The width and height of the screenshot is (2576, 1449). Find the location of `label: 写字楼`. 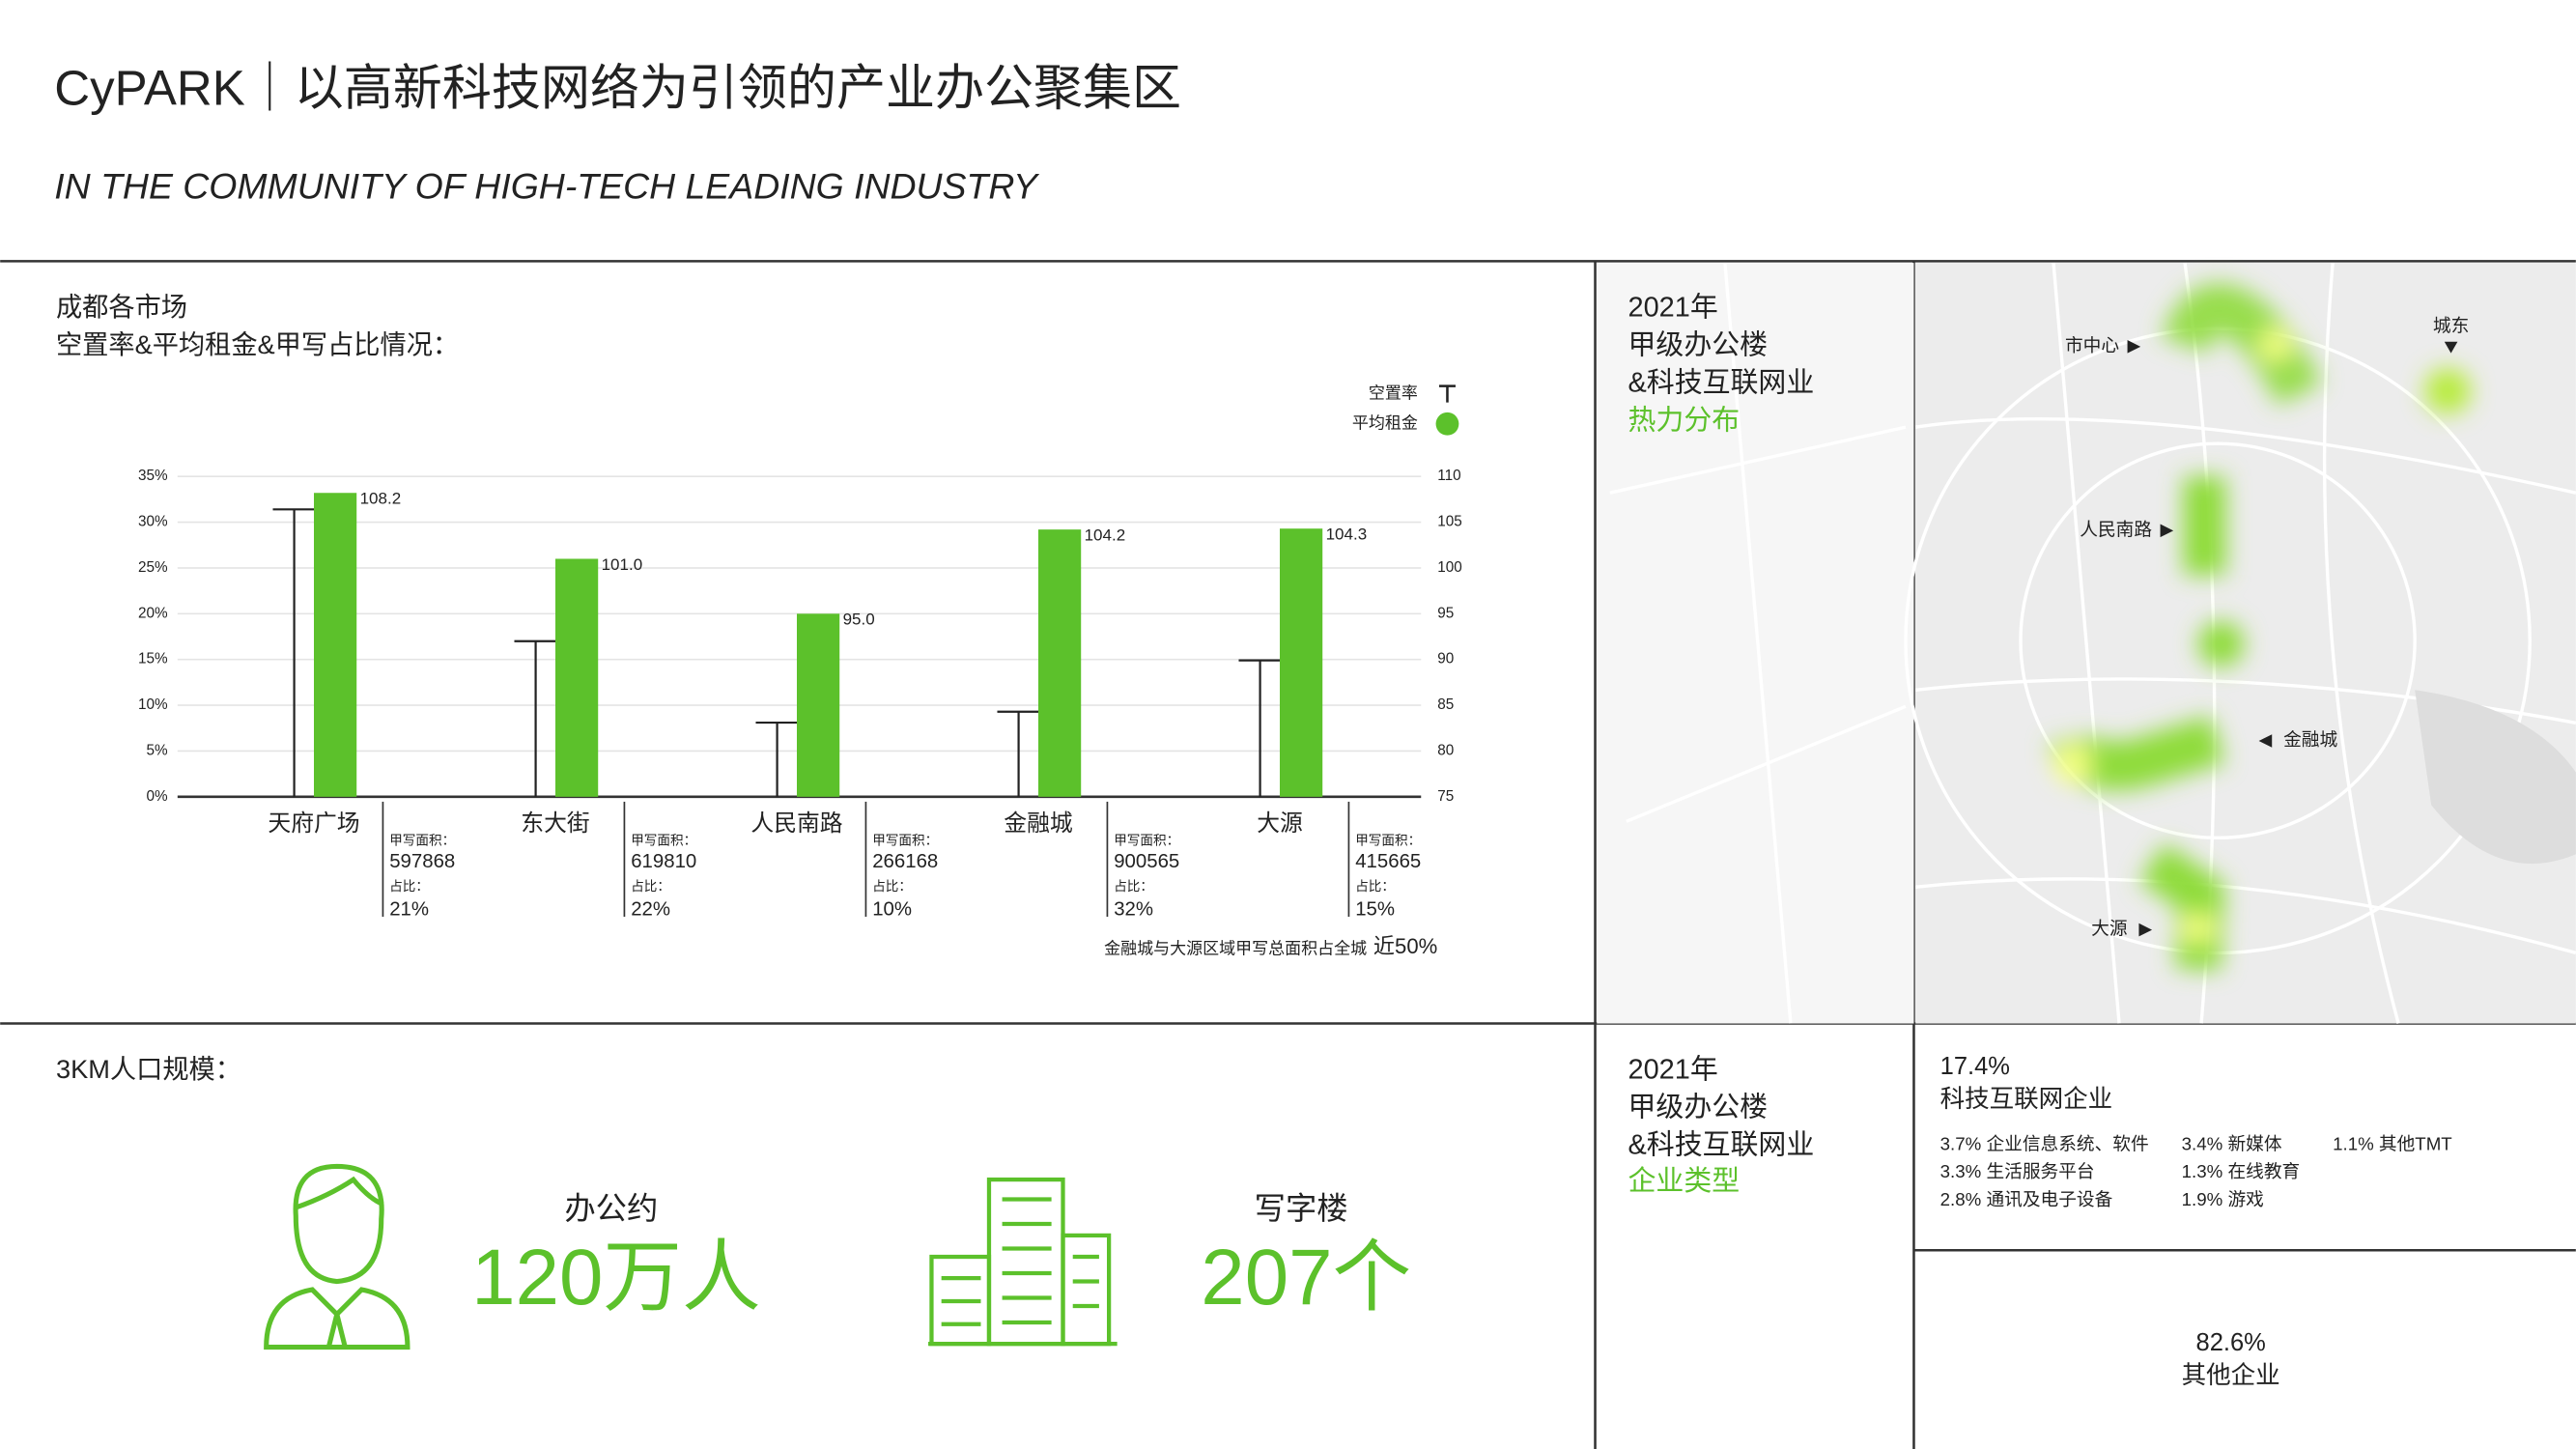

label: 写字楼 is located at coordinates (1301, 1208).